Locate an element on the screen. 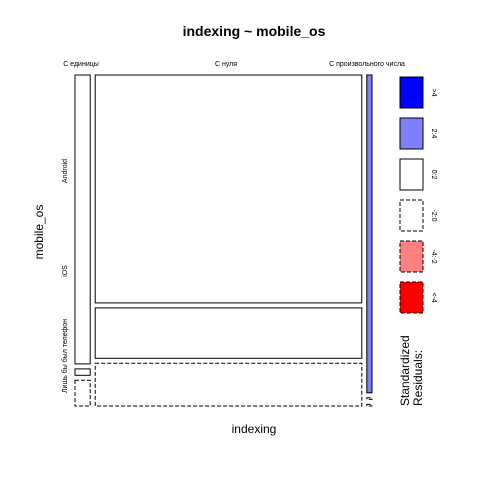 This screenshot has height=480, width=480. legend-label-1: >4 is located at coordinates (433, 93).